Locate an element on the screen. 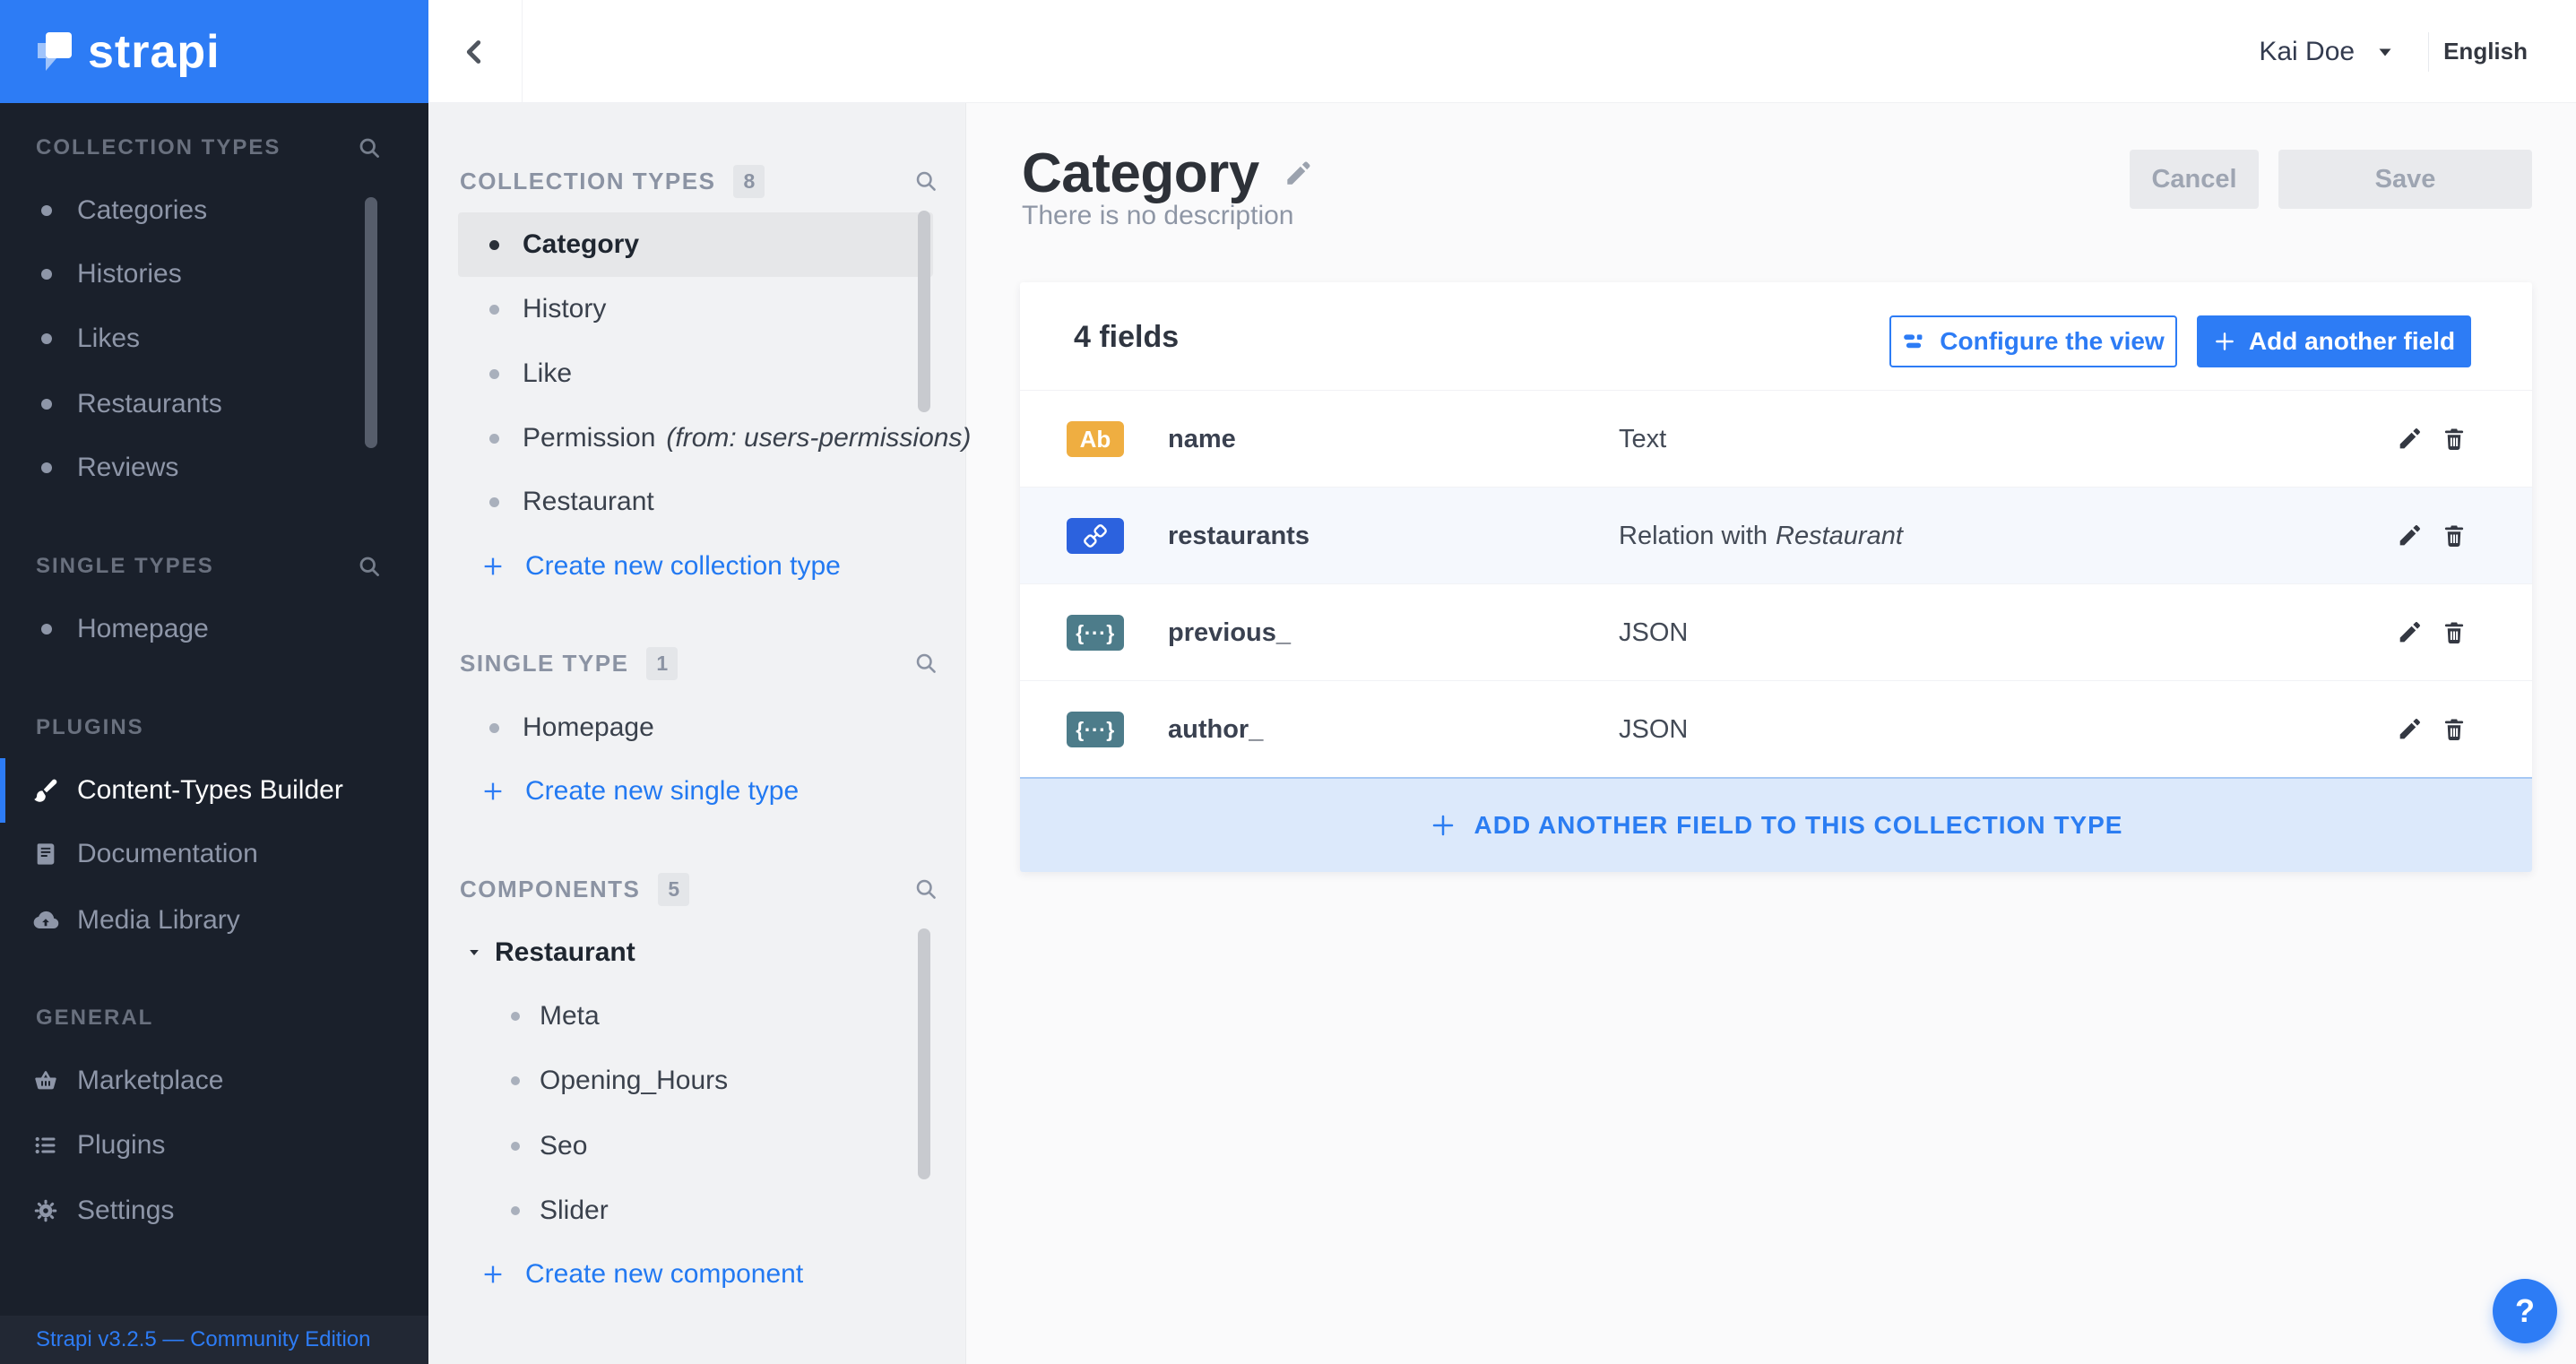 The height and width of the screenshot is (1364, 2576). count-badge: 1 is located at coordinates (662, 663).